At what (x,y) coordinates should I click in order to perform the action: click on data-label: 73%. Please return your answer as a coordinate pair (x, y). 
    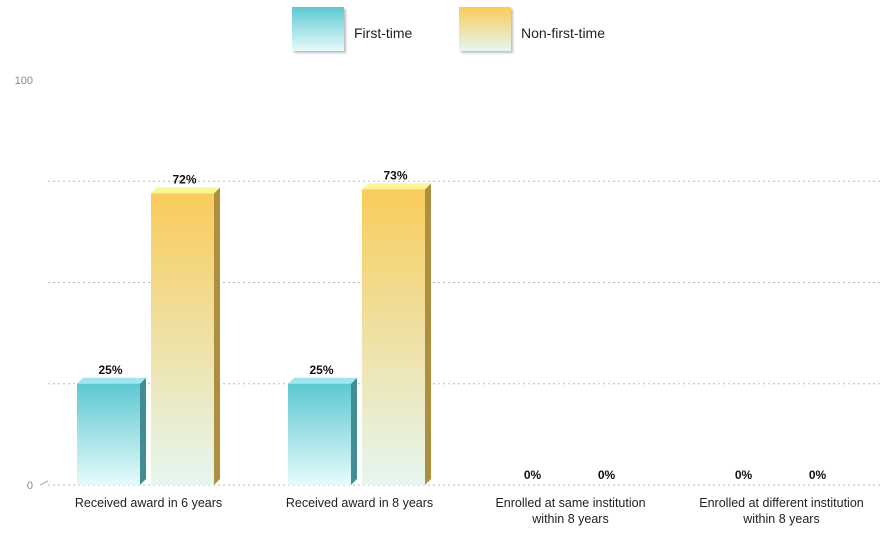
    Looking at the image, I should click on (395, 175).